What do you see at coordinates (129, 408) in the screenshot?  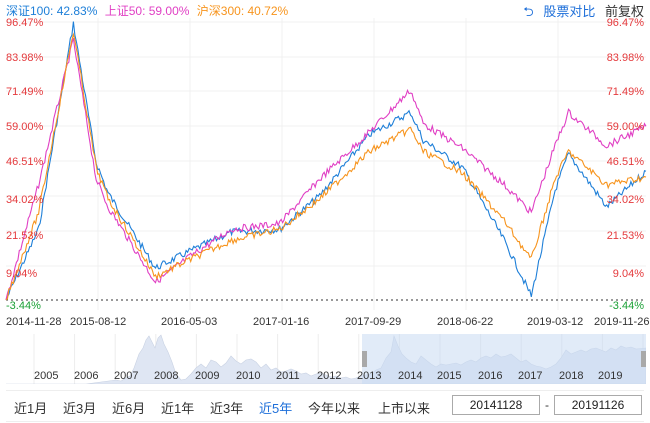 I see `range-6m-button: 近6月` at bounding box center [129, 408].